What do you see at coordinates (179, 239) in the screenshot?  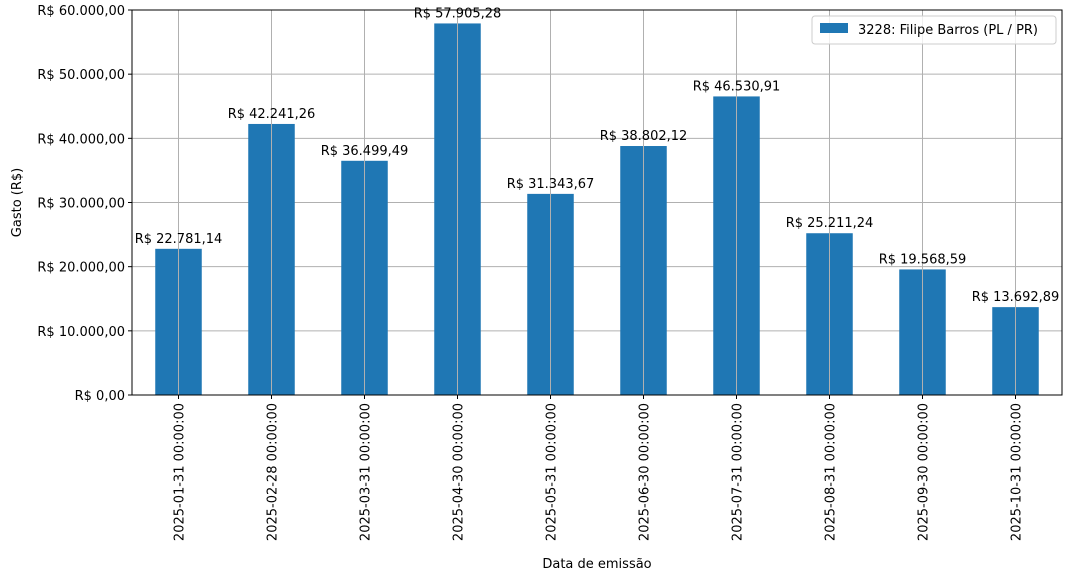 I see `bar-value-label: R$ 22.781,14` at bounding box center [179, 239].